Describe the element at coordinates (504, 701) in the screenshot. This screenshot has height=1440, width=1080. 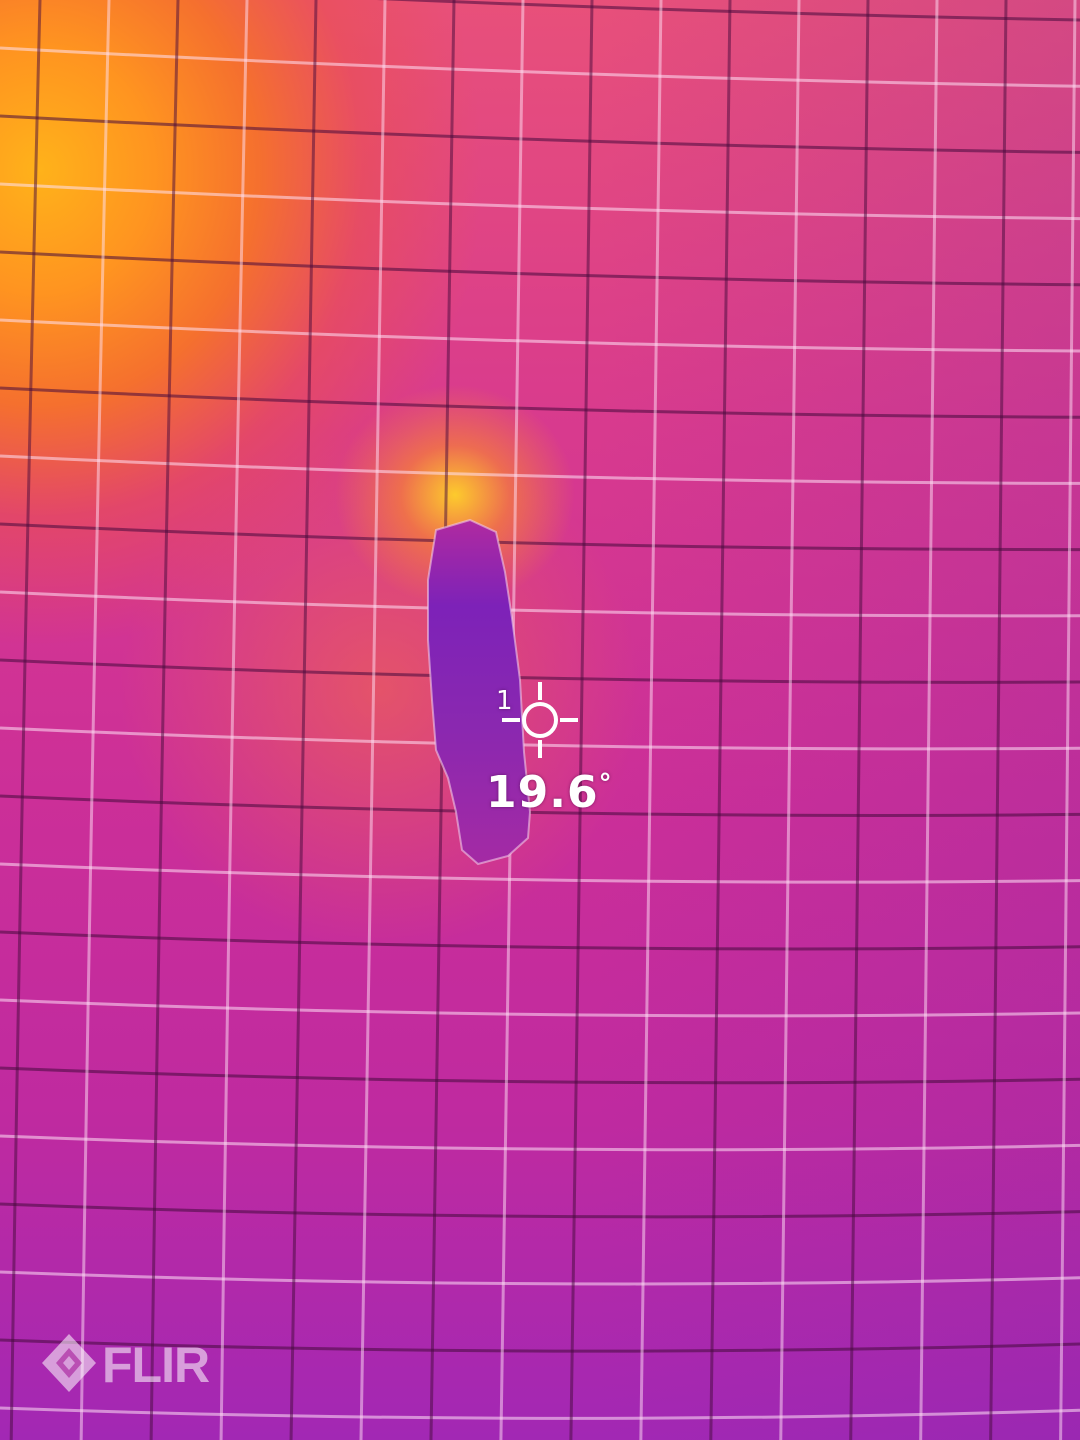
I see `spot-meter-index: 1` at that location.